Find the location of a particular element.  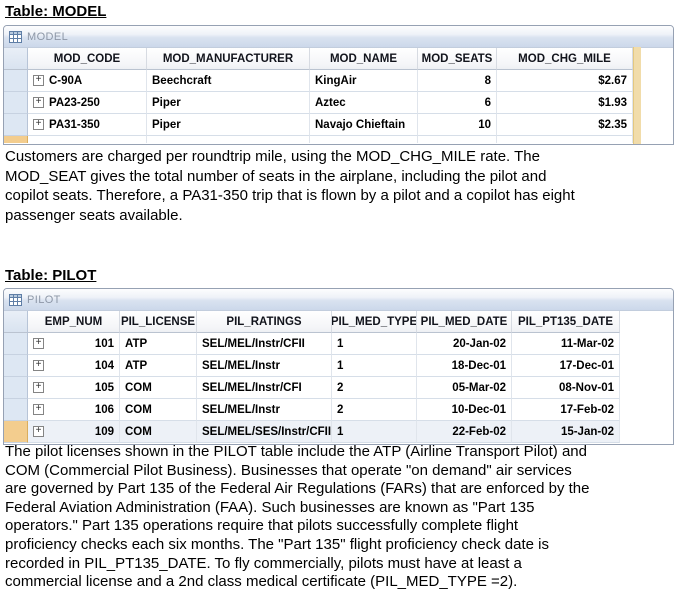

cell-value: 105 is located at coordinates (104, 387).